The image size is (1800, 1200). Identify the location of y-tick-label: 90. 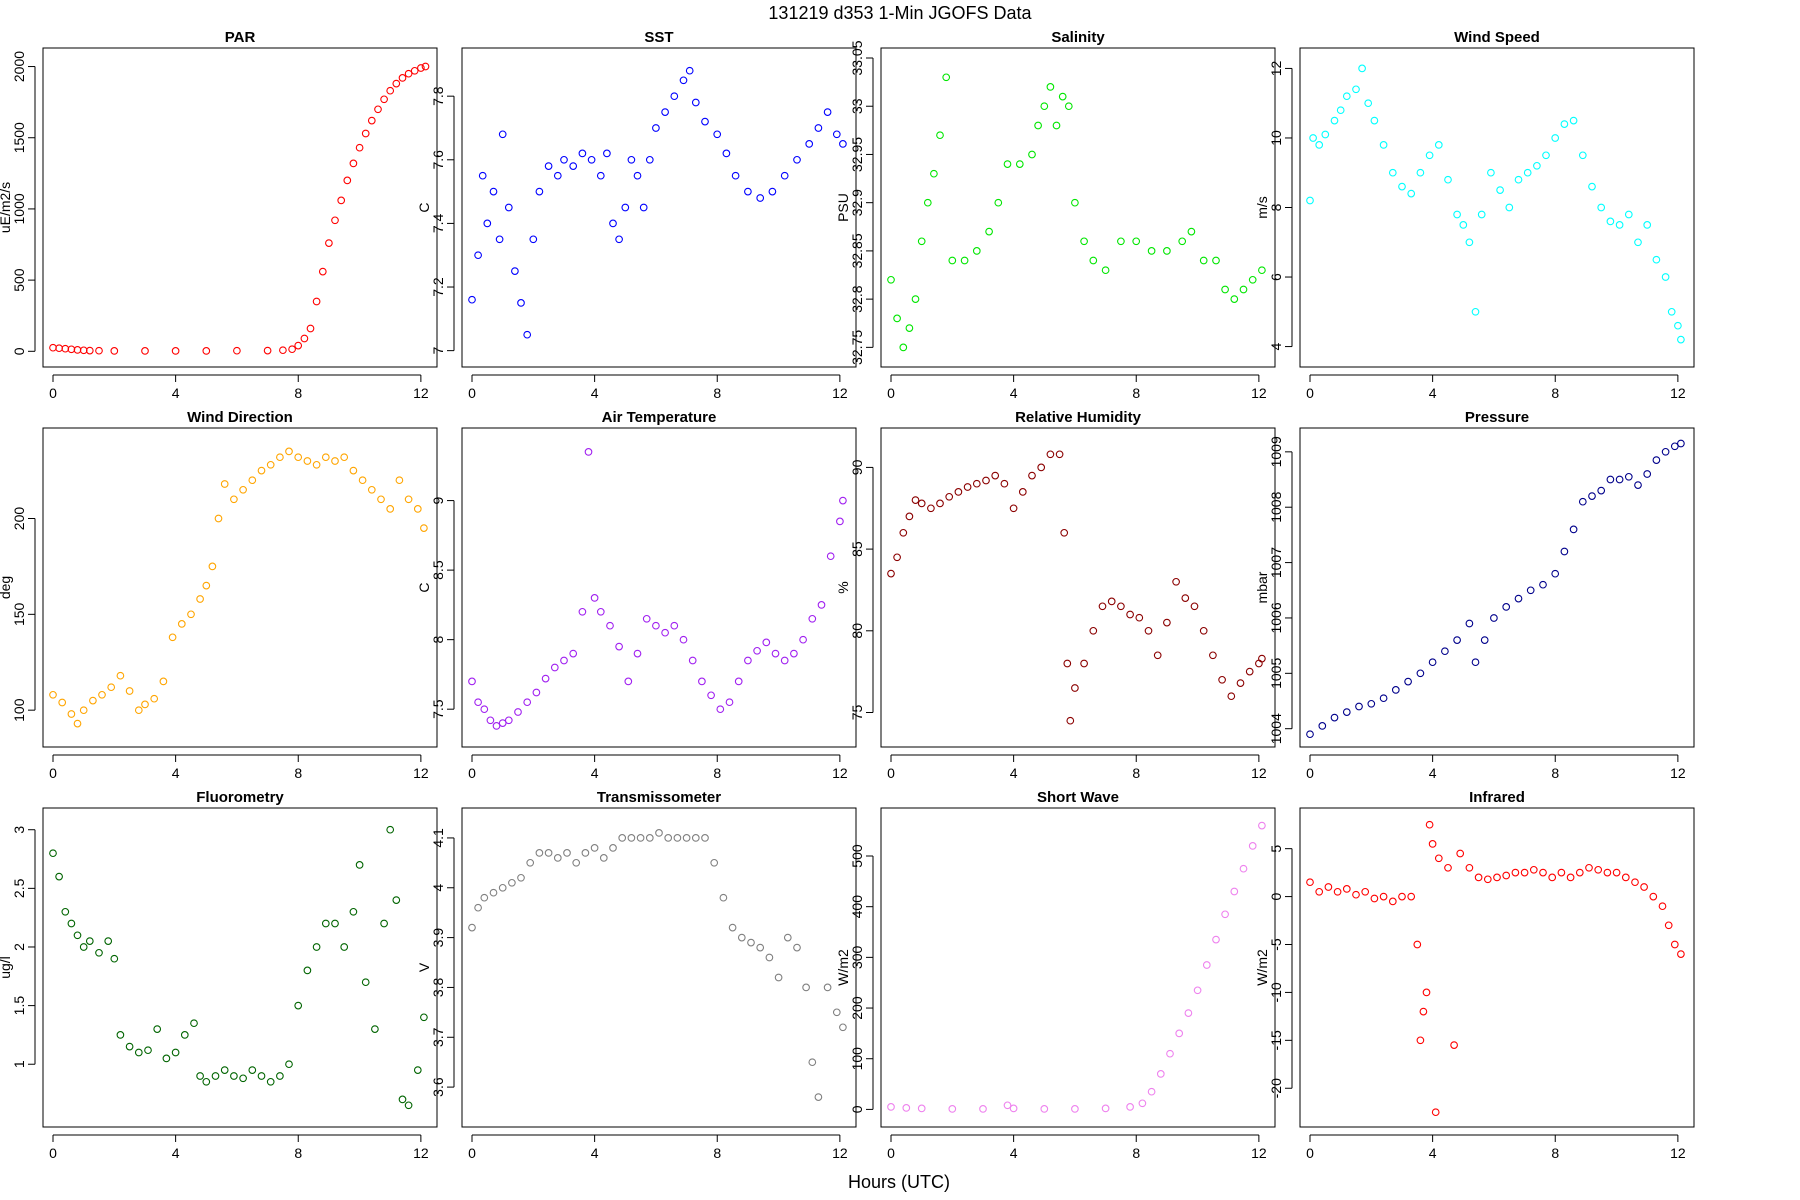
(857, 467).